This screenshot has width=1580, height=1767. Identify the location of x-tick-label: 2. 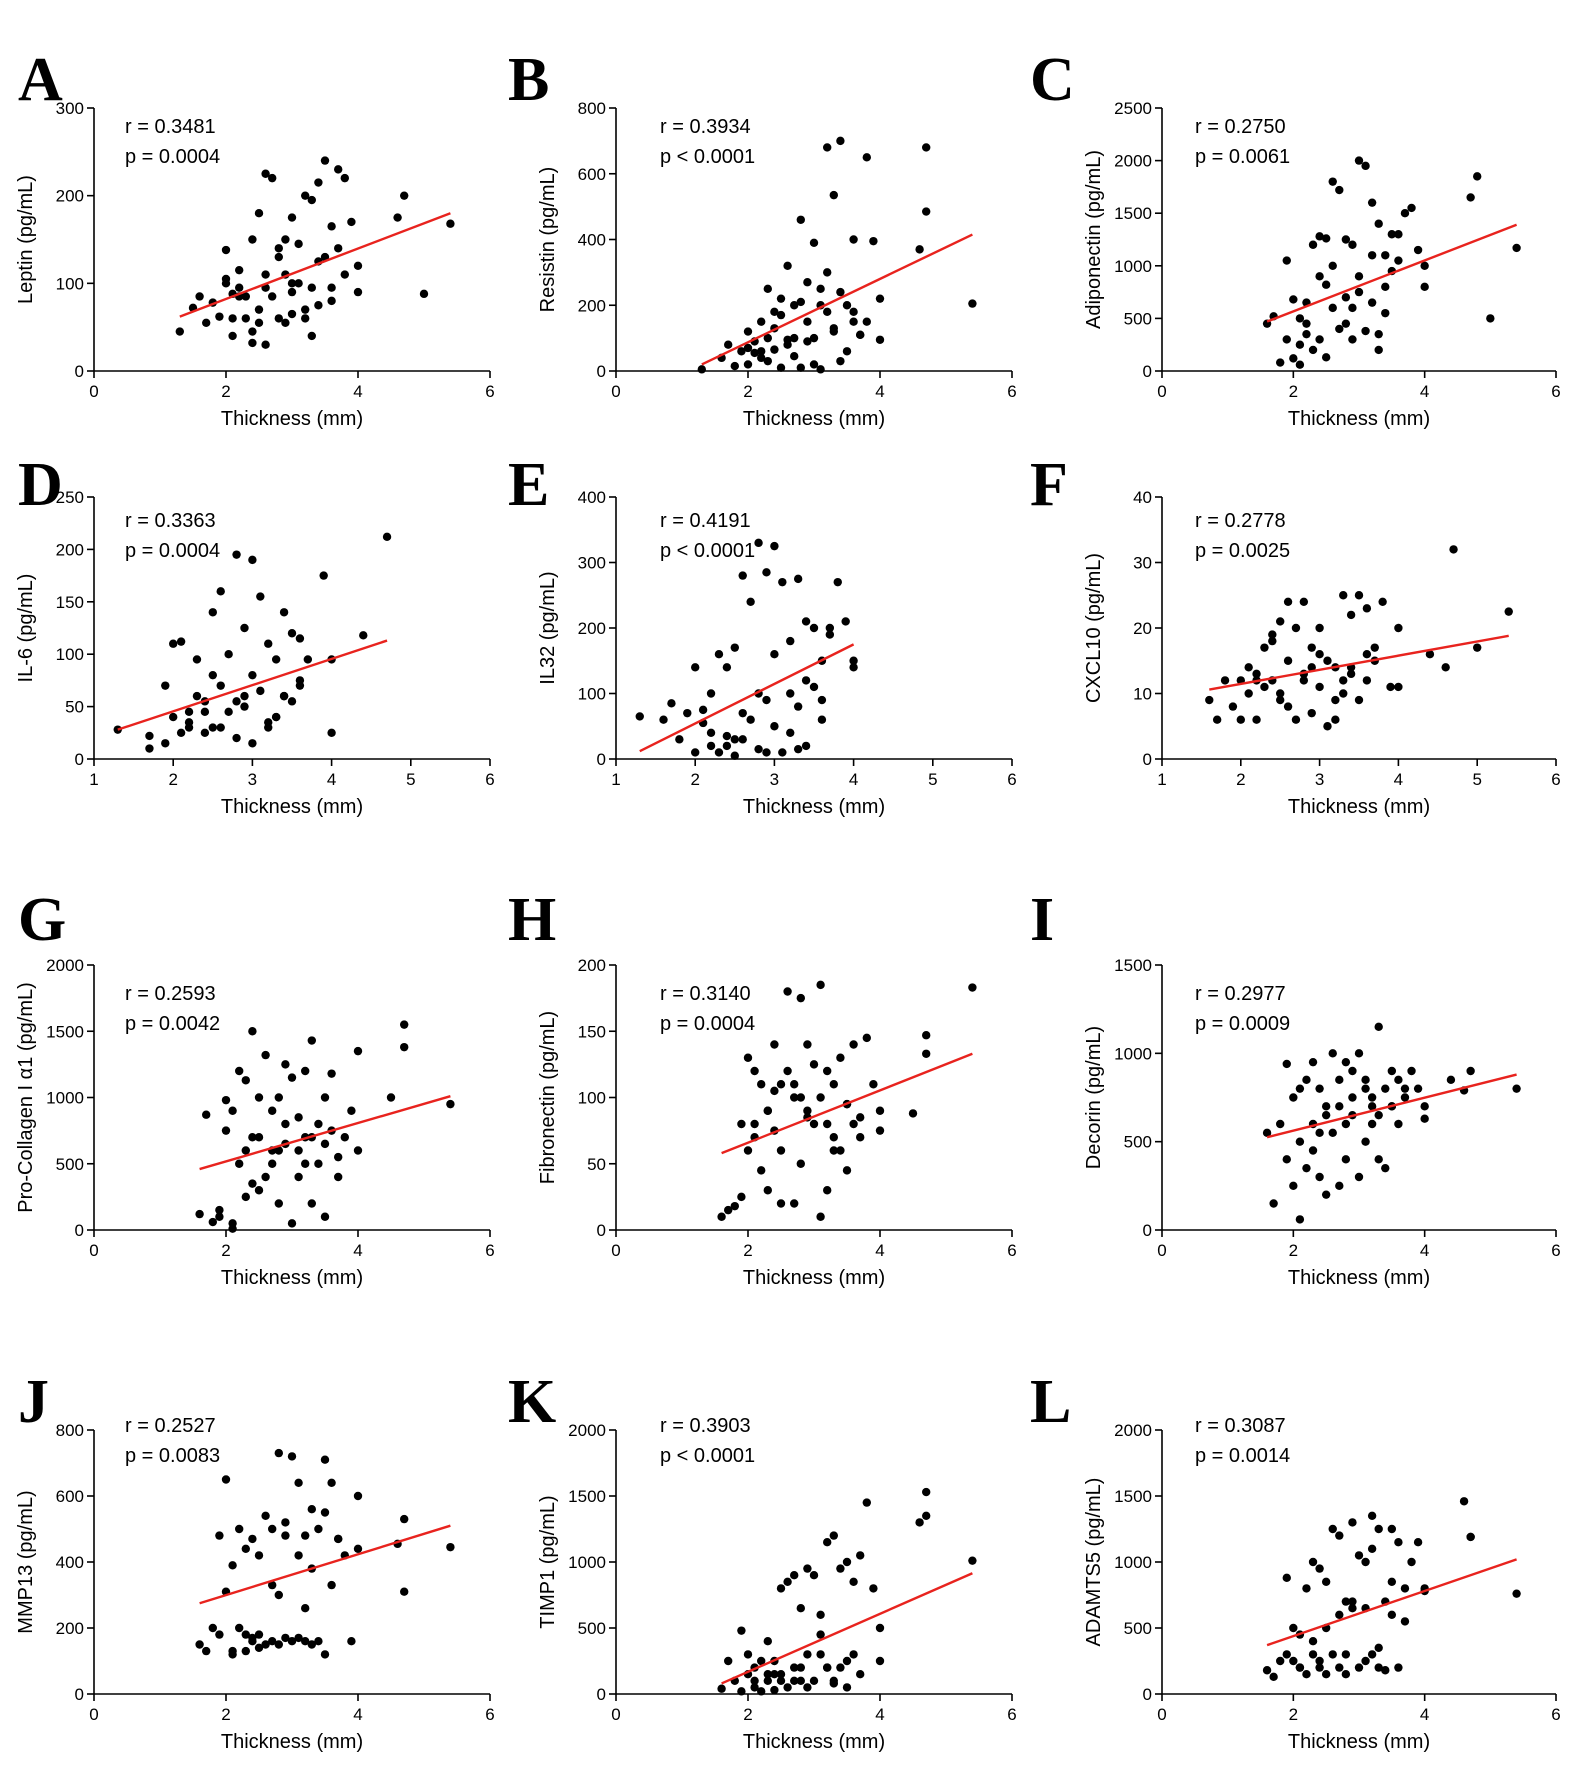
(1240, 779).